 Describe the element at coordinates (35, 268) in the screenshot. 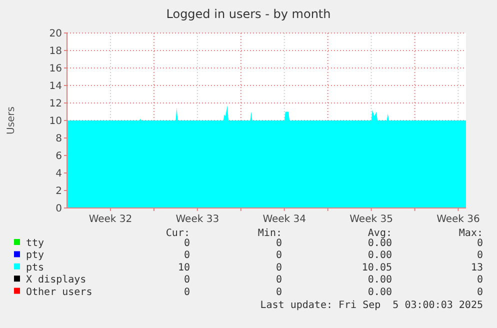

I see `legend-label: pts` at that location.